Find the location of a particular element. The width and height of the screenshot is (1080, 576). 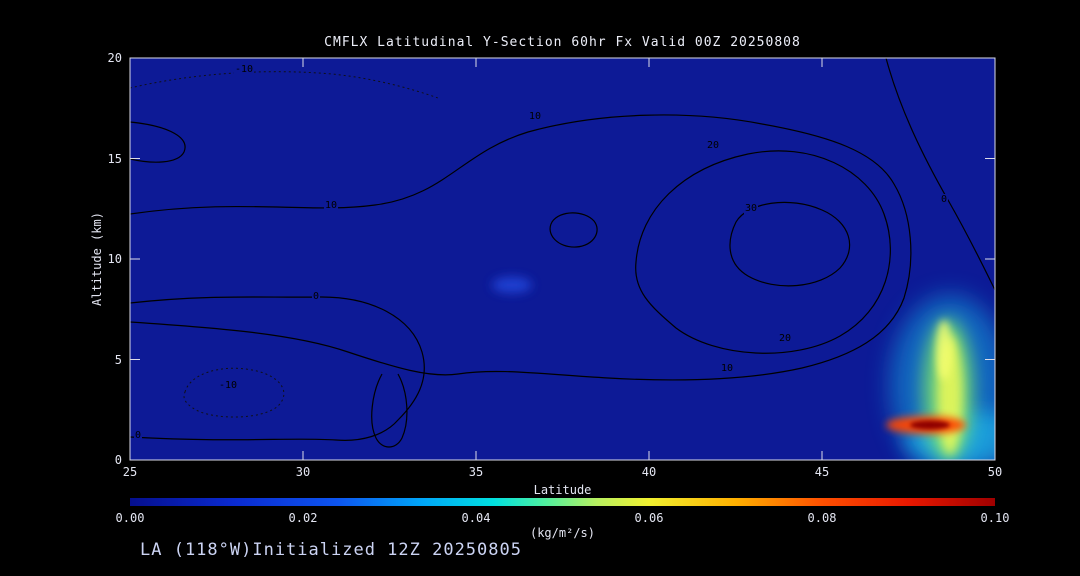

colorbar-tick-008: 0.08 is located at coordinates (822, 518).